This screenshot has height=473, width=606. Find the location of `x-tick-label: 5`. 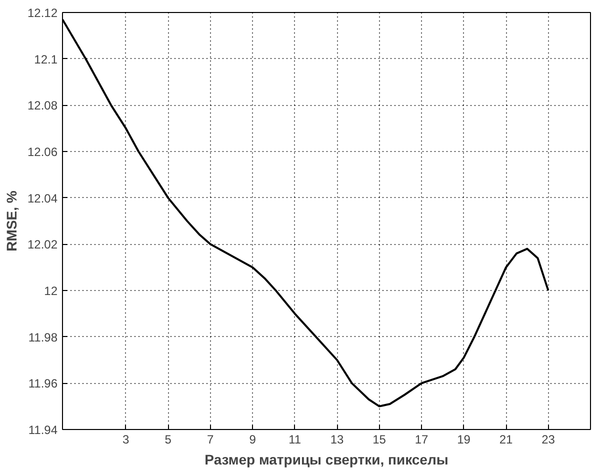

x-tick-label: 5 is located at coordinates (168, 439).